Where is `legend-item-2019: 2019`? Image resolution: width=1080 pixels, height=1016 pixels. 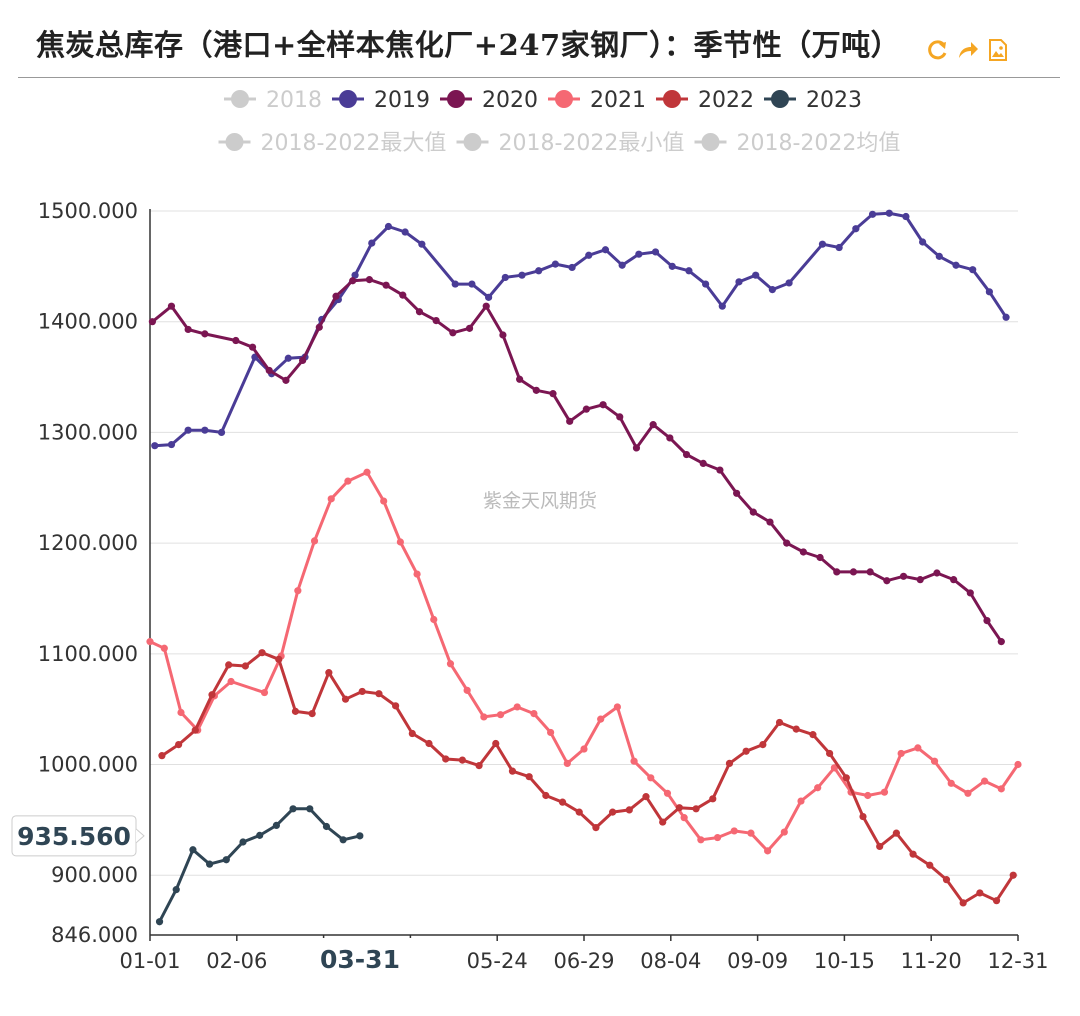 legend-item-2019: 2019 is located at coordinates (381, 100).